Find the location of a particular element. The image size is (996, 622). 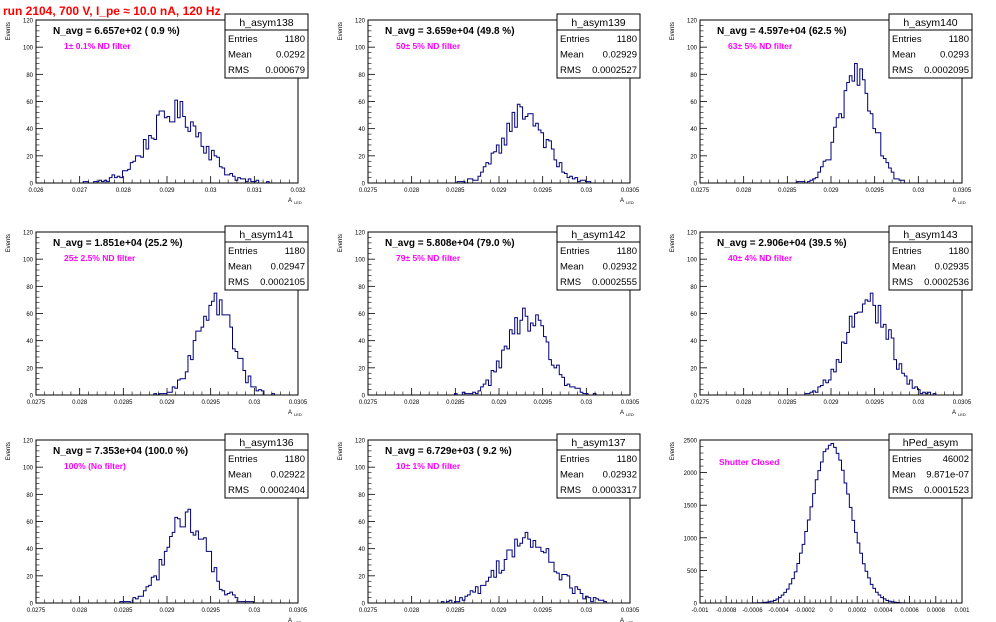

stat-value-rms: 0.0003317 is located at coordinates (614, 490).